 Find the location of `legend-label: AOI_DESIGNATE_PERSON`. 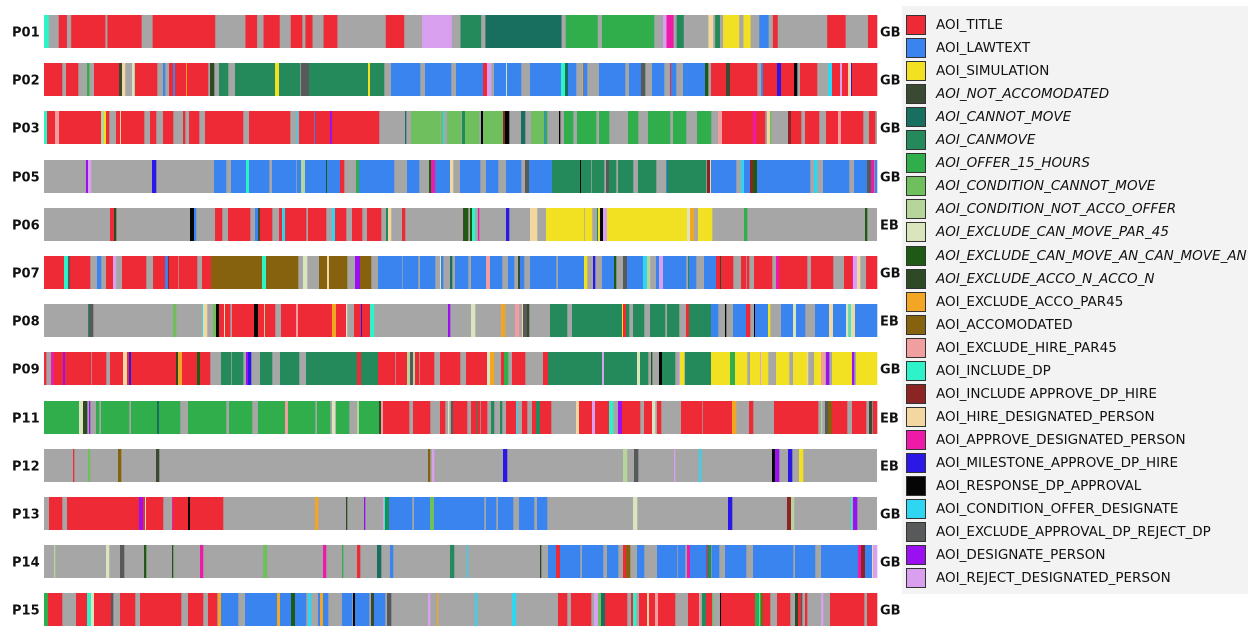

legend-label: AOI_DESIGNATE_PERSON is located at coordinates (1021, 555).